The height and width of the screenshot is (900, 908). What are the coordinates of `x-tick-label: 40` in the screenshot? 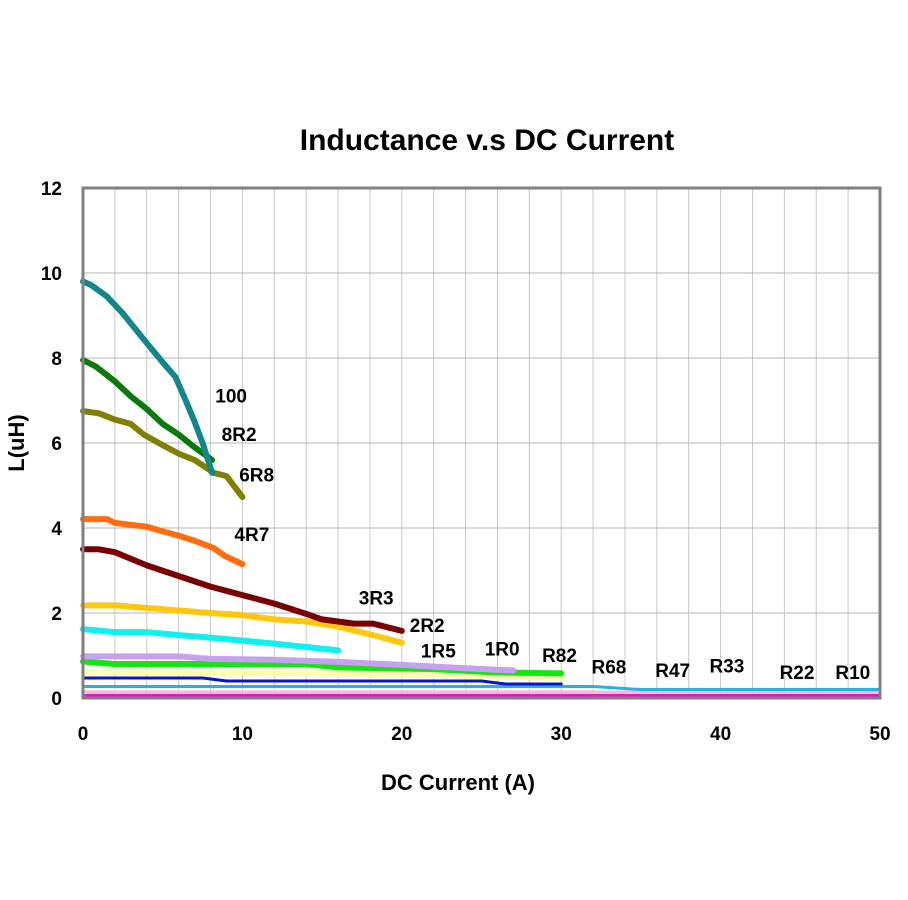 It's located at (720, 734).